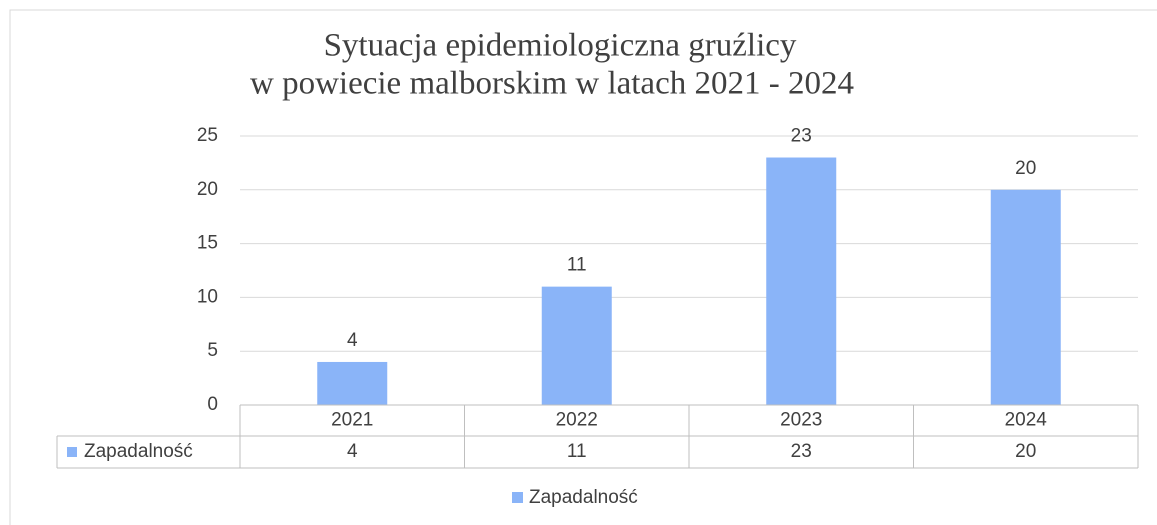 This screenshot has height=525, width=1157. I want to click on table-value: 23, so click(801, 451).